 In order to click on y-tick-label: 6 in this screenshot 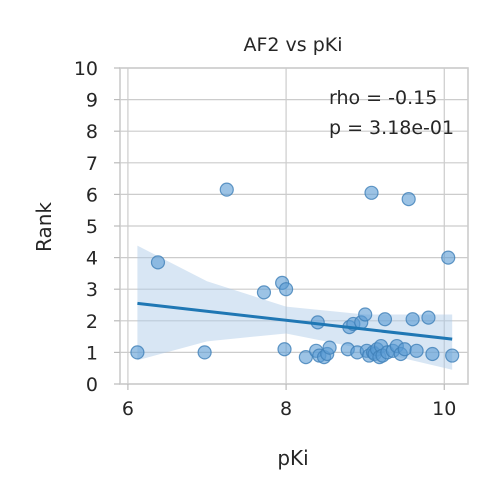, I will do `click(92, 195)`.